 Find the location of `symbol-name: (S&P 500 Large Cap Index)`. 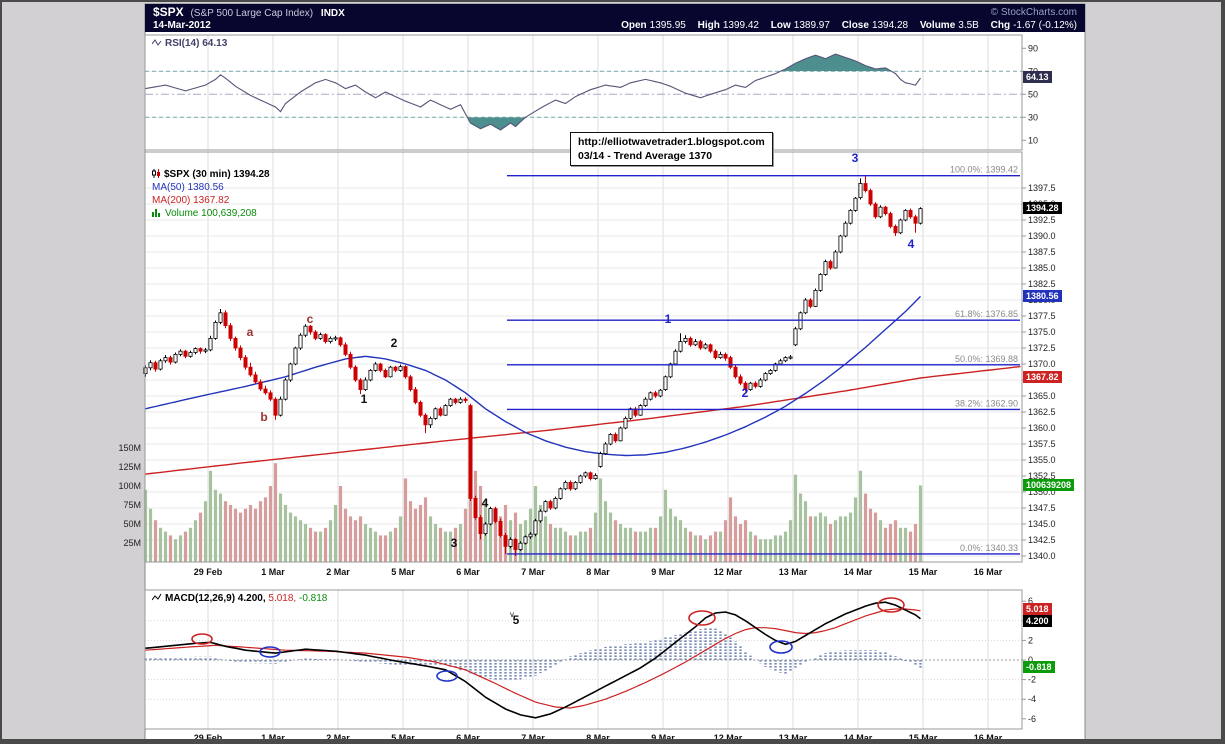

symbol-name: (S&P 500 Large Cap Index) is located at coordinates (252, 13).